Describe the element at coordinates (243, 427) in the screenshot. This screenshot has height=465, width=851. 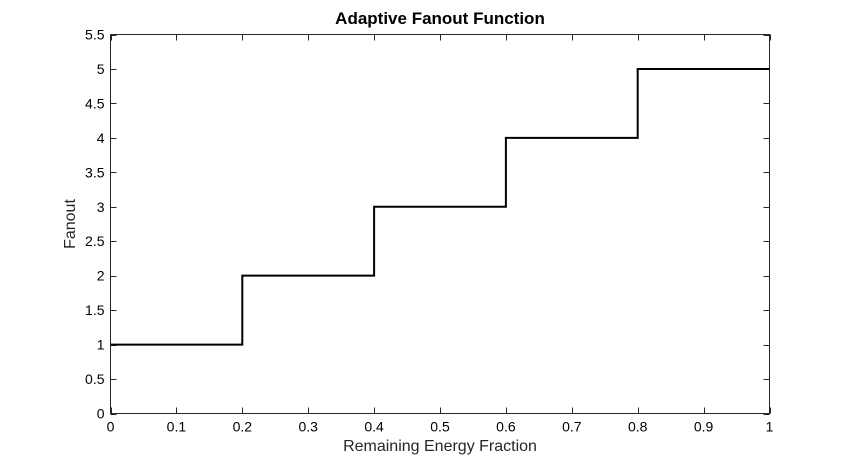
I see `x-tick-label: 0.2` at that location.